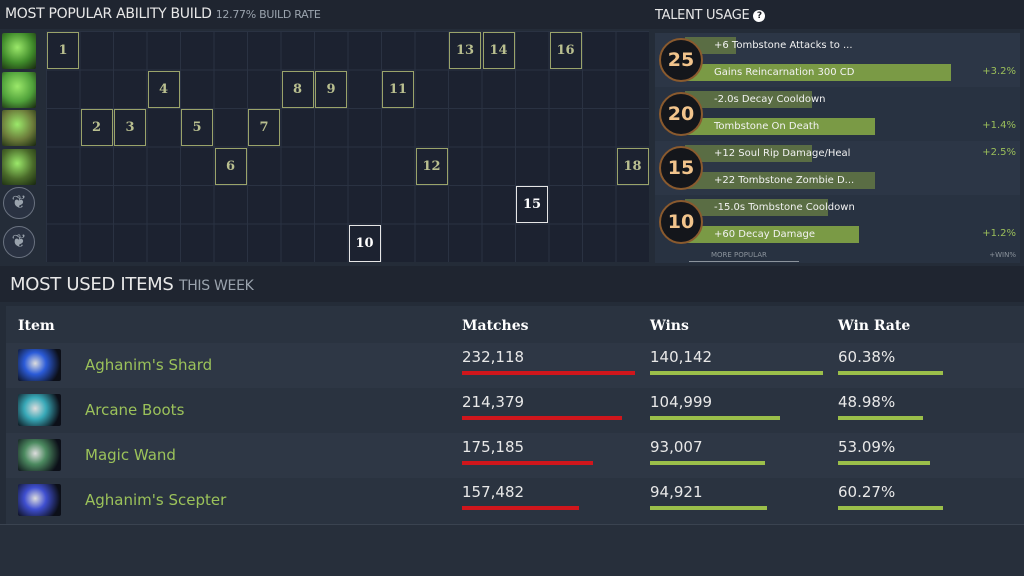  What do you see at coordinates (681, 357) in the screenshot?
I see `item-wins: 140,142` at bounding box center [681, 357].